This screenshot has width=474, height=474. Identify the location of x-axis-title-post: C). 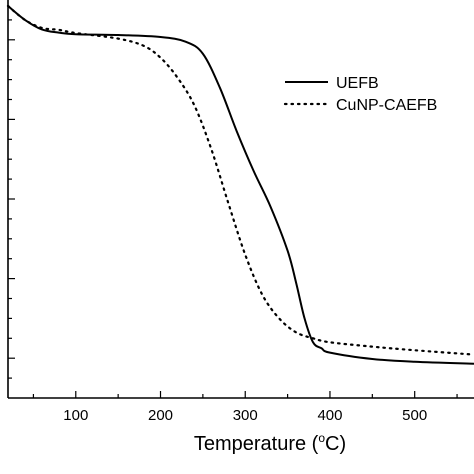
(335, 444).